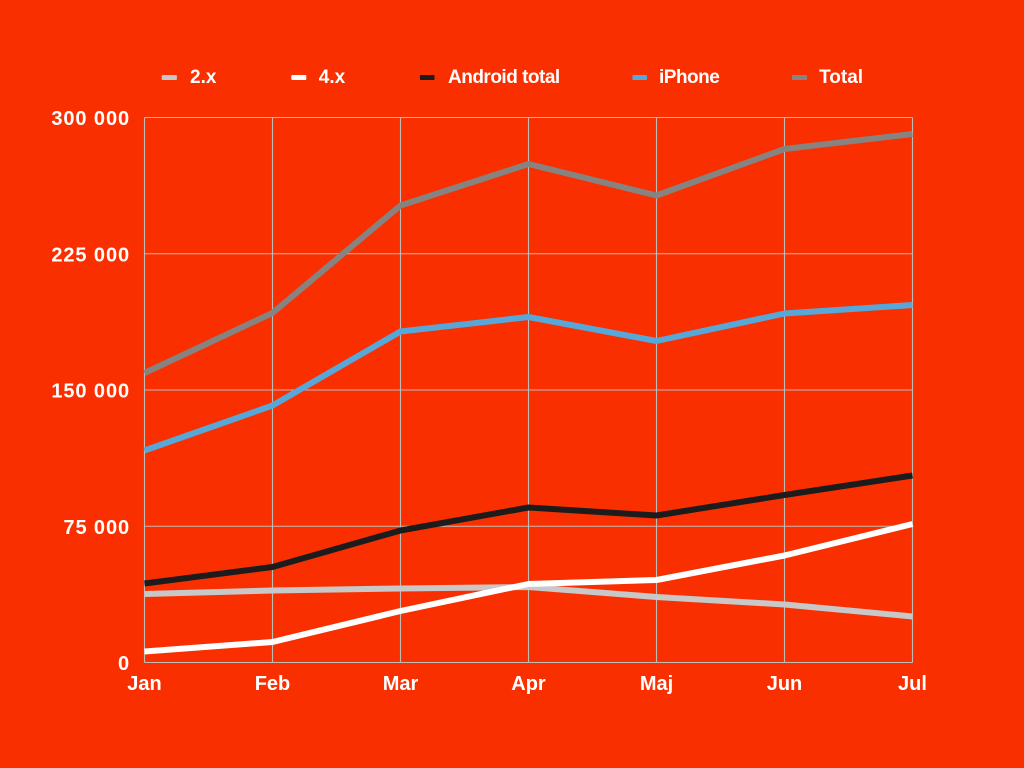 The height and width of the screenshot is (768, 1024). Describe the element at coordinates (785, 684) in the screenshot. I see `svg-text: Jun` at that location.